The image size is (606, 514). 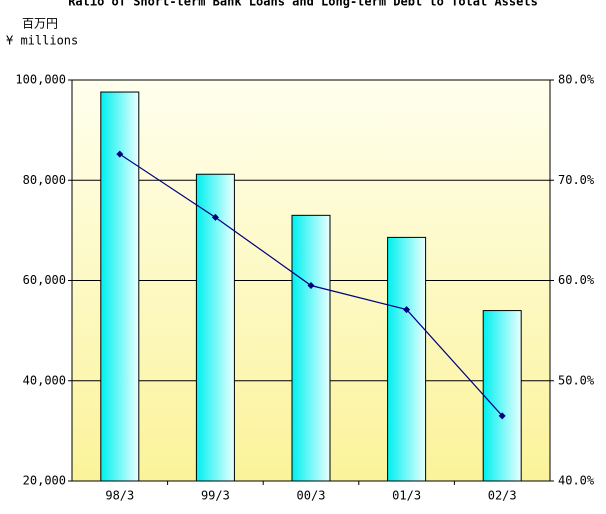 What do you see at coordinates (576, 280) in the screenshot?
I see `y2-tick-label: 60.0%` at bounding box center [576, 280].